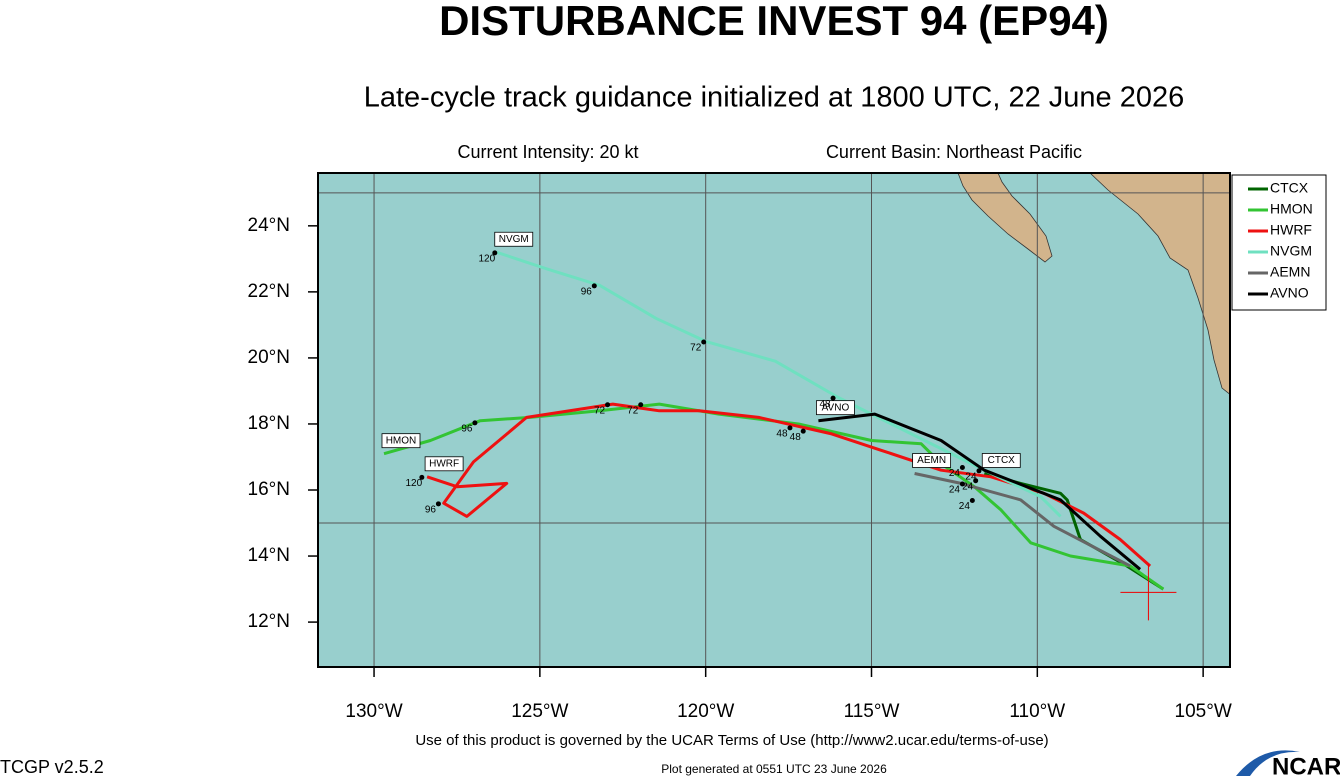 The image size is (1340, 780). Describe the element at coordinates (954, 152) in the screenshot. I see `basin: Current Basin: Northeast Pacific` at that location.